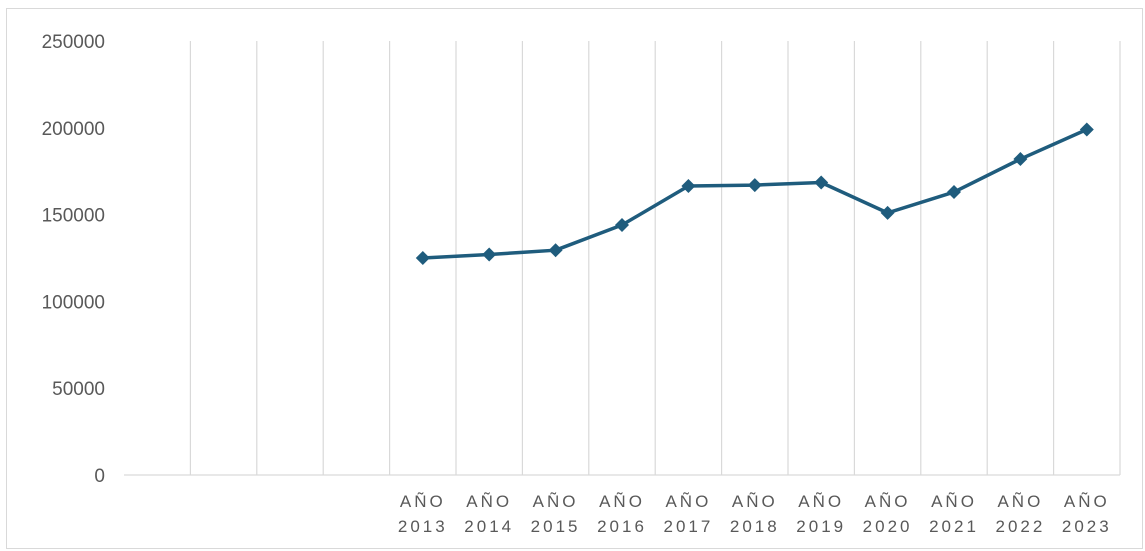 The height and width of the screenshot is (551, 1145). What do you see at coordinates (73, 42) in the screenshot?
I see `y-tick-label: 250000` at bounding box center [73, 42].